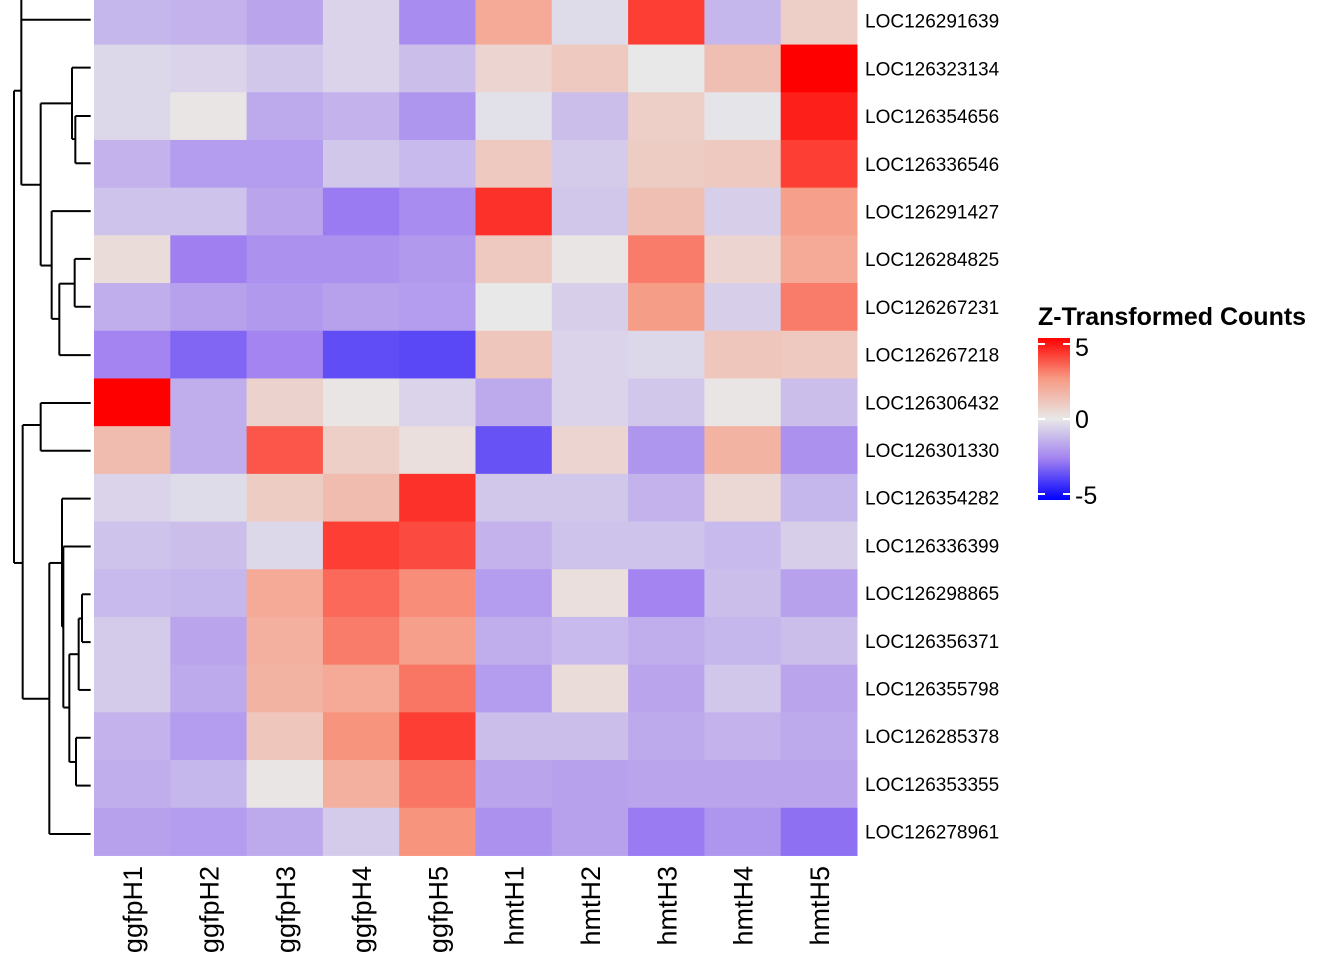 The height and width of the screenshot is (960, 1344). What do you see at coordinates (209, 909) in the screenshot?
I see `column-label: ggfpH2` at bounding box center [209, 909].